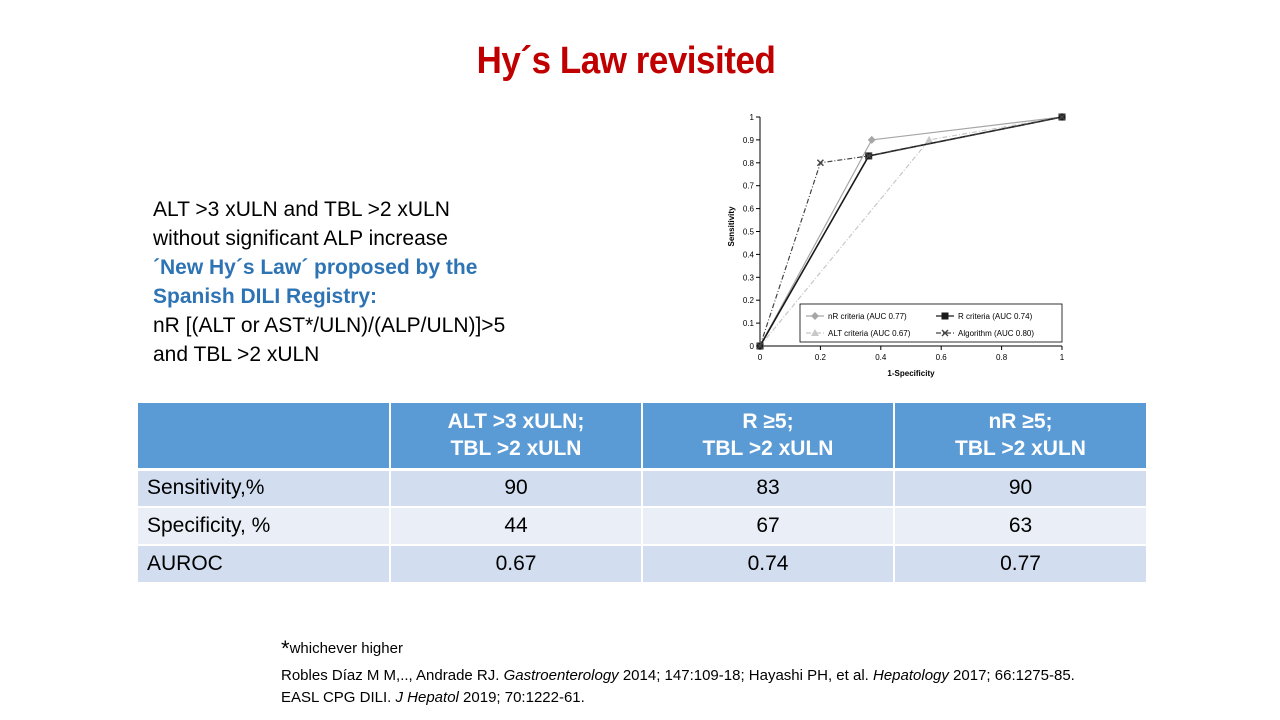  What do you see at coordinates (301, 209) in the screenshot?
I see `definition-line-1: ALT >3 xULN and TBL >2 xULN` at bounding box center [301, 209].